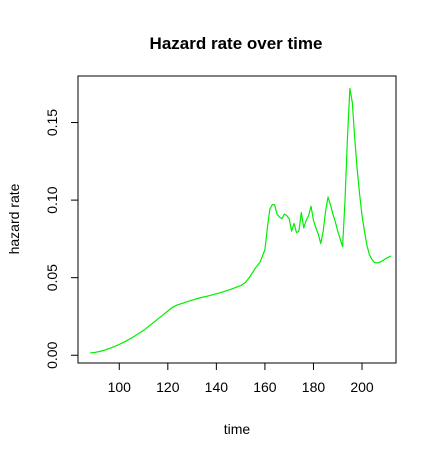 This screenshot has height=458, width=436. I want to click on chart-title: Hazard rate over time, so click(236, 43).